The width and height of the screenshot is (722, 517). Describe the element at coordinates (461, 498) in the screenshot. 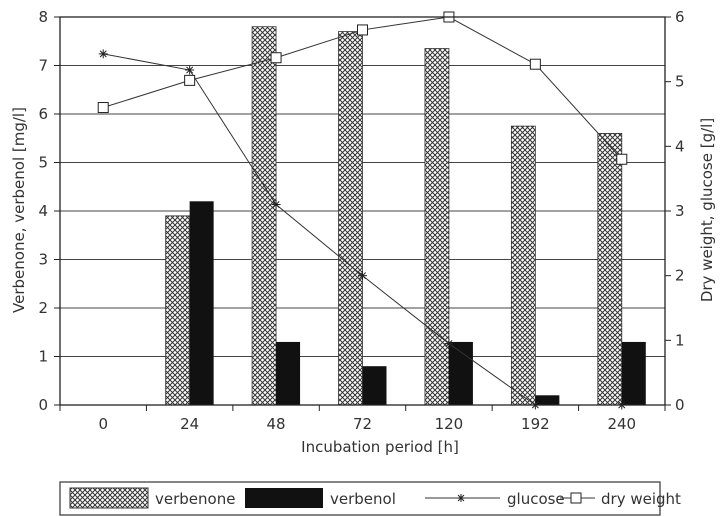

I see `legend-marker-glucose` at that location.